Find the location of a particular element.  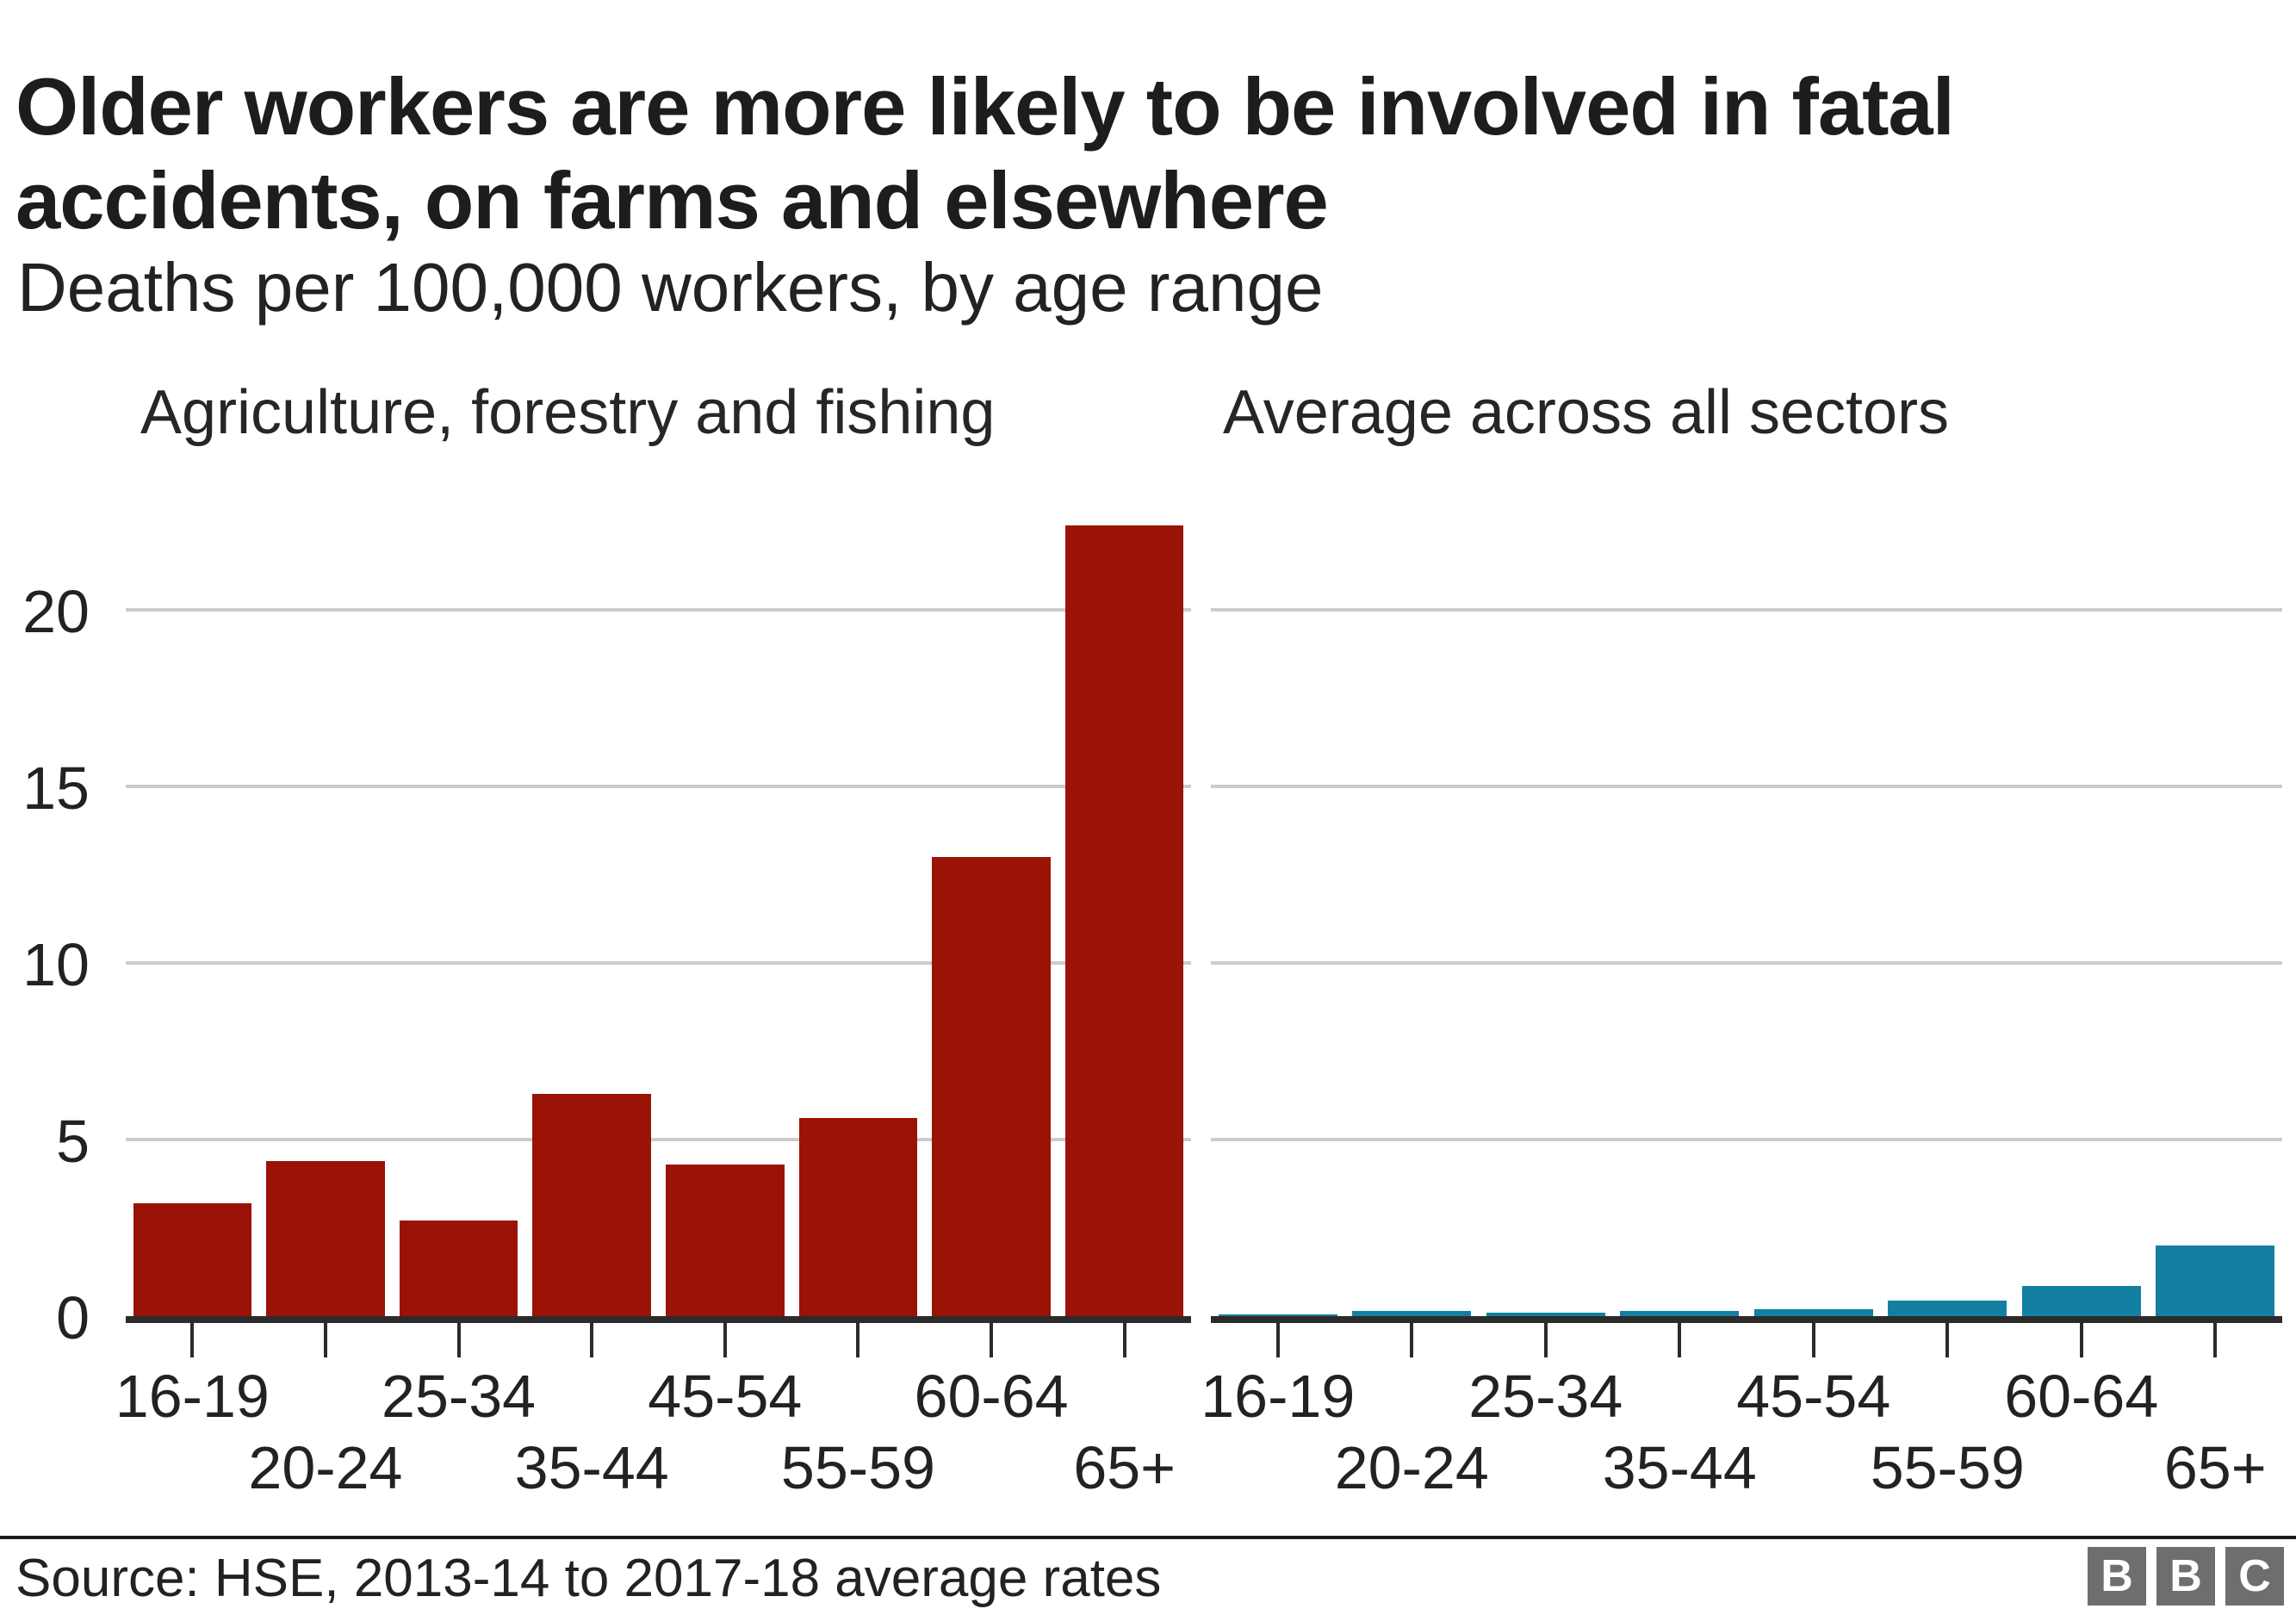

bbc-logo-letter-1: B is located at coordinates (2117, 1576).